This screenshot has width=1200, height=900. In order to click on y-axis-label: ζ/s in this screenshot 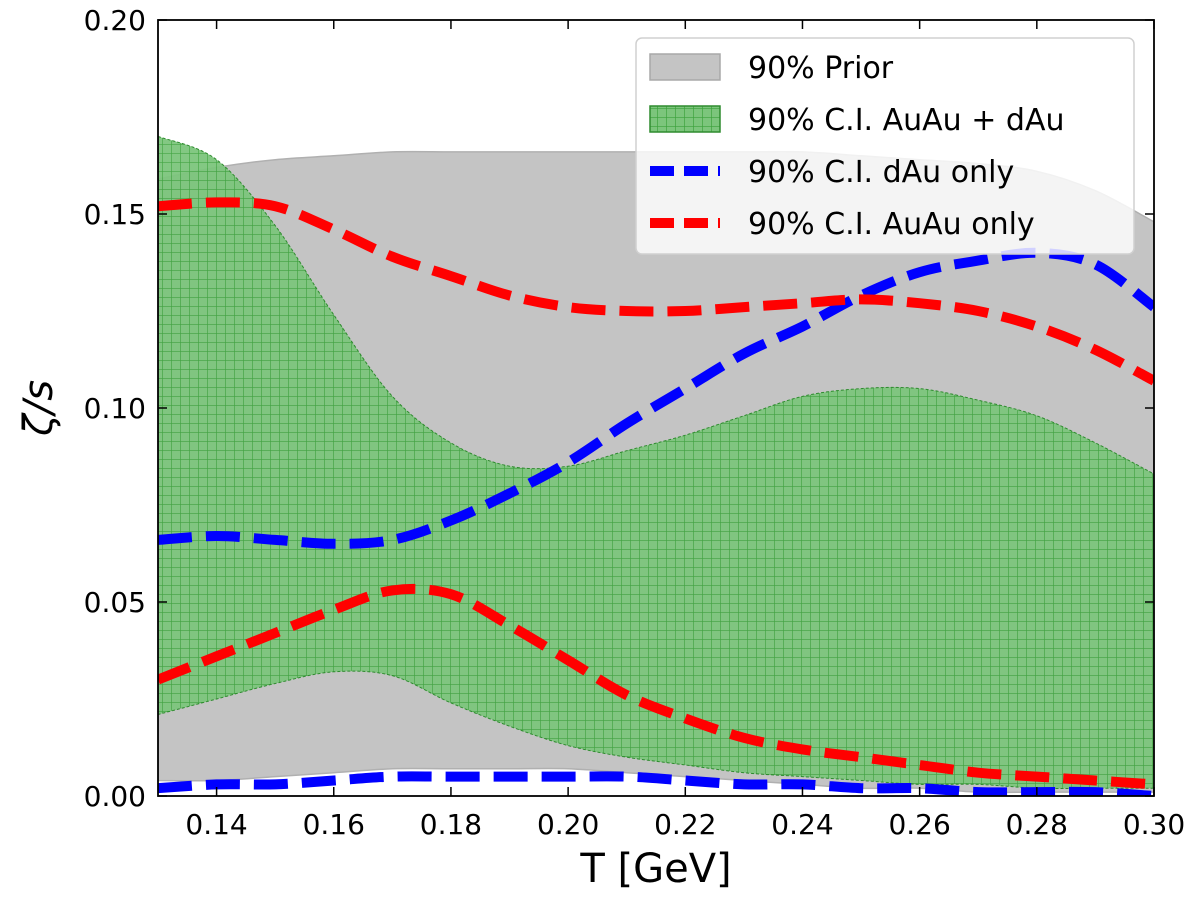, I will do `click(39, 408)`.